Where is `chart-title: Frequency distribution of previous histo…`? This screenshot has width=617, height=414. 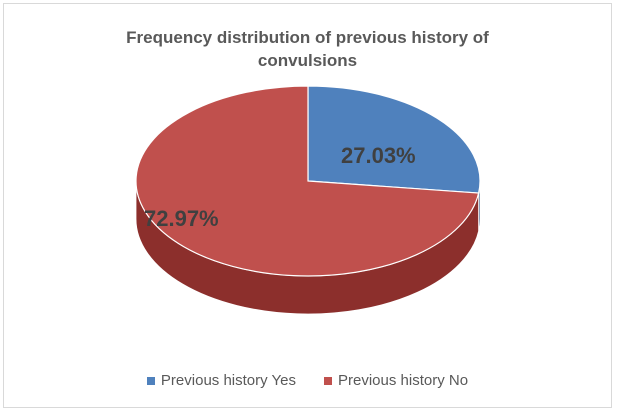
chart-title: Frequency distribution of previous histo… is located at coordinates (307, 49).